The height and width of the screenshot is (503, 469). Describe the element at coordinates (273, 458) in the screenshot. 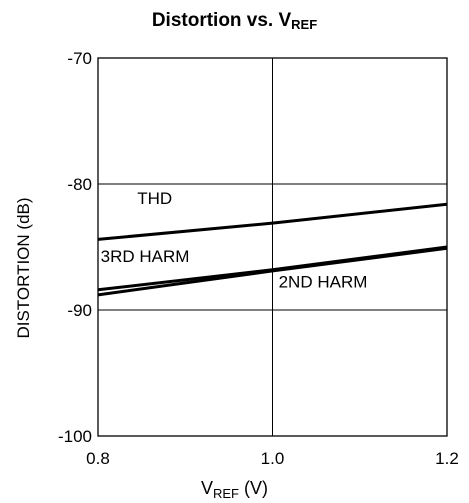

I see `x-tick-label: 1.0` at that location.